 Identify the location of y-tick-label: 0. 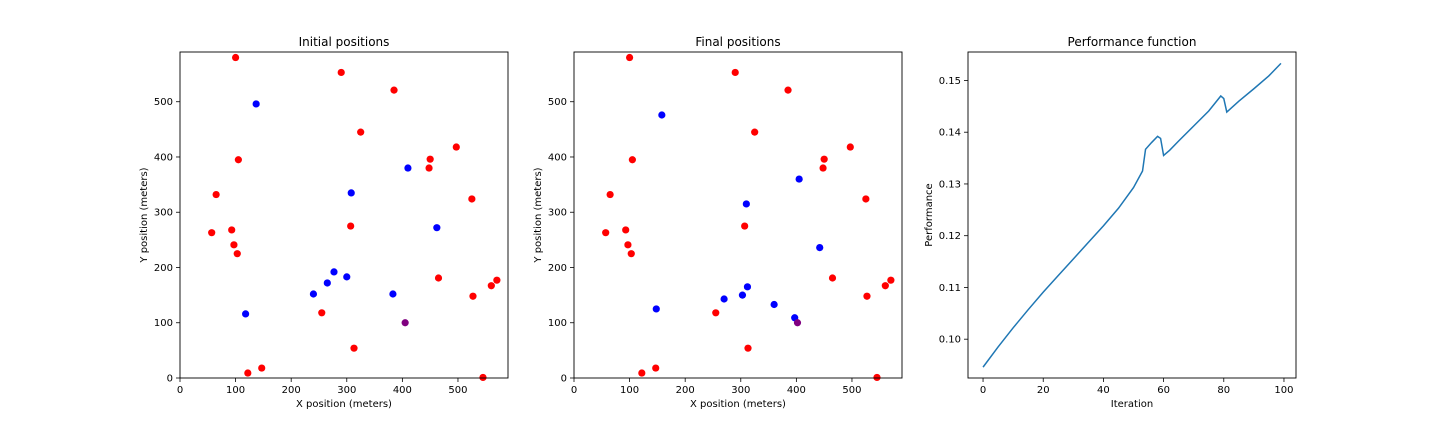
(170, 379).